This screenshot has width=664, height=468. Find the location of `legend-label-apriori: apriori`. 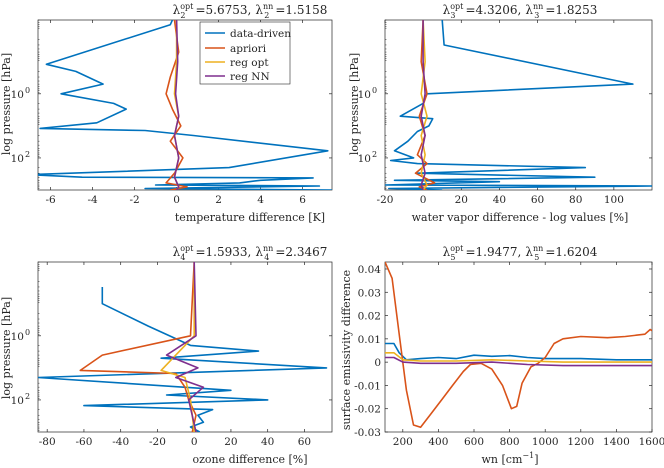

legend-label-apriori: apriori is located at coordinates (248, 49).